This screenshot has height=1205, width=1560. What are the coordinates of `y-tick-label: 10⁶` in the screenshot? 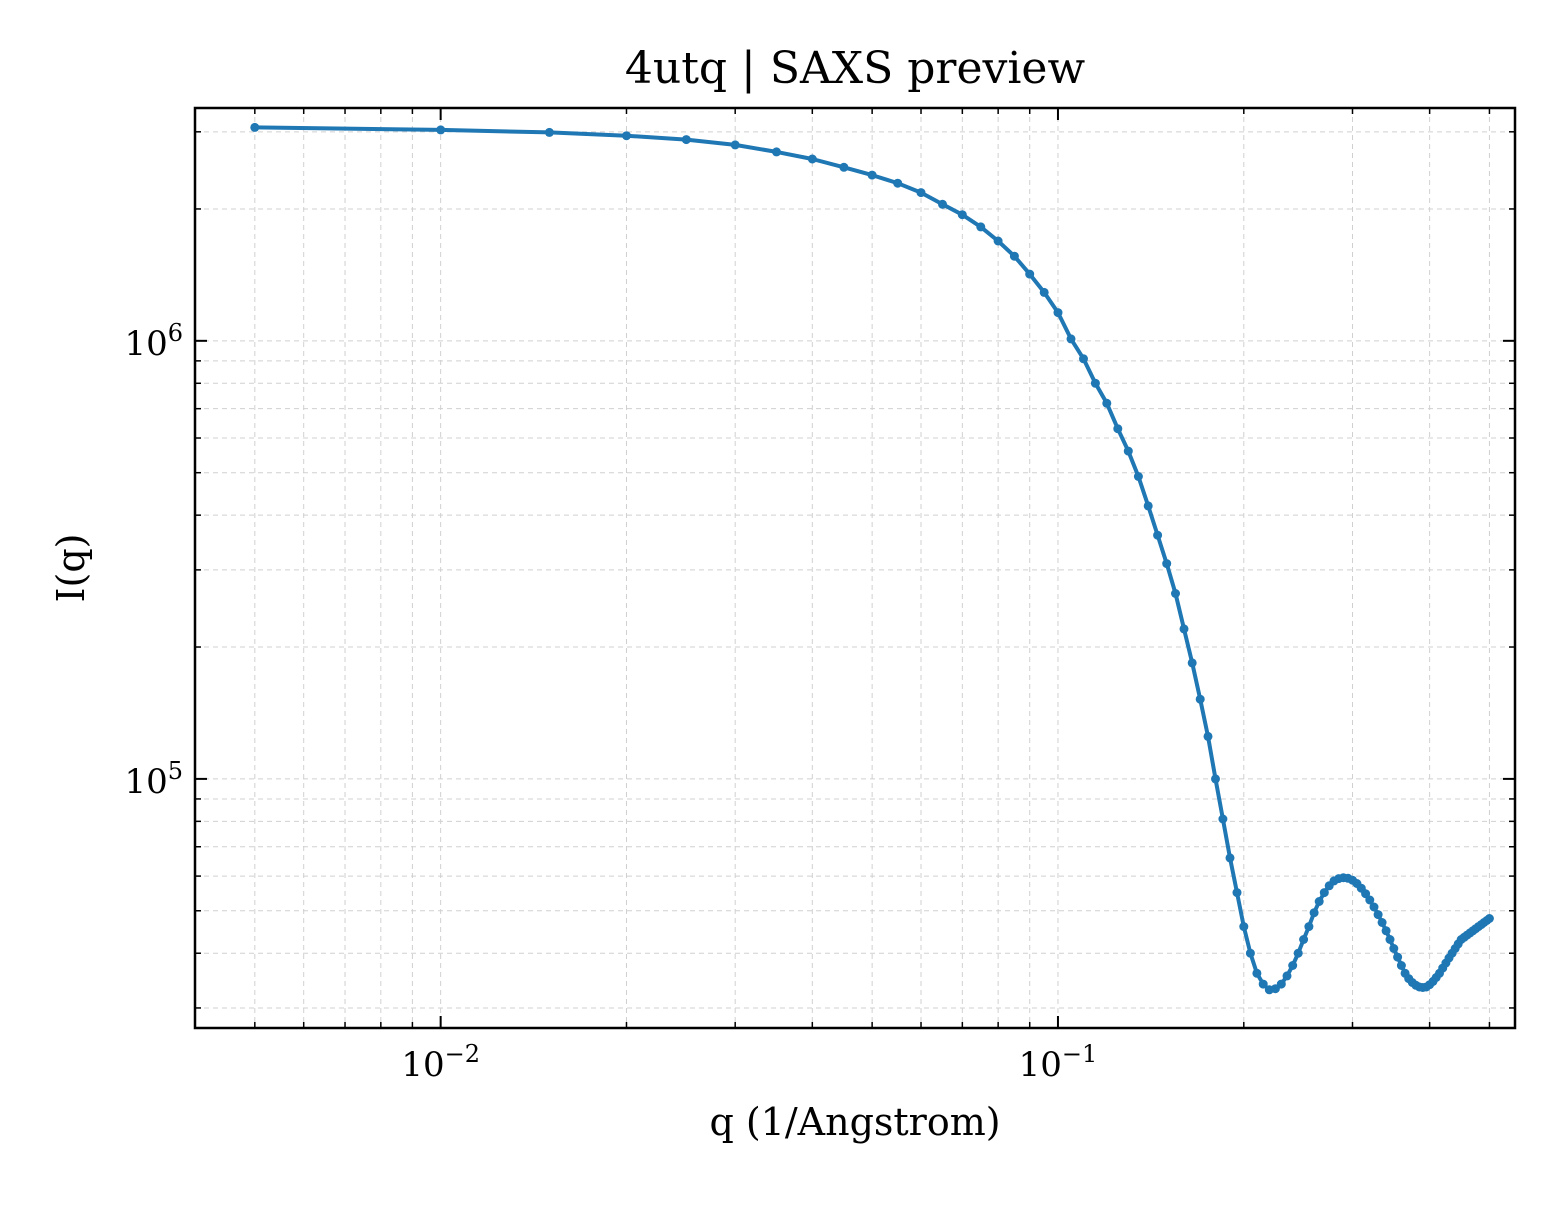 It's located at (153, 341).